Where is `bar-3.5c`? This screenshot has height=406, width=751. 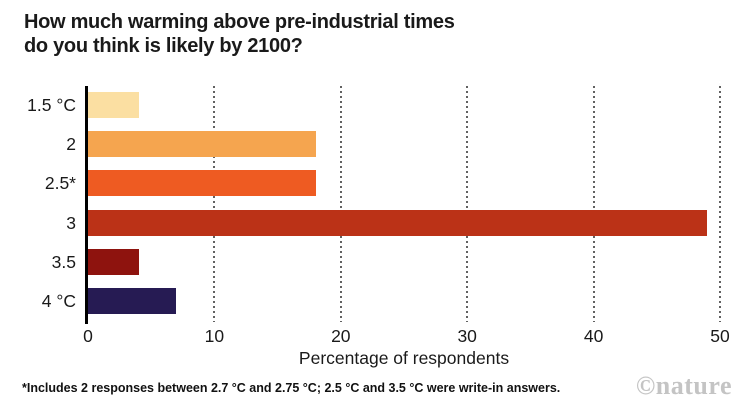
bar-3.5c is located at coordinates (113, 261).